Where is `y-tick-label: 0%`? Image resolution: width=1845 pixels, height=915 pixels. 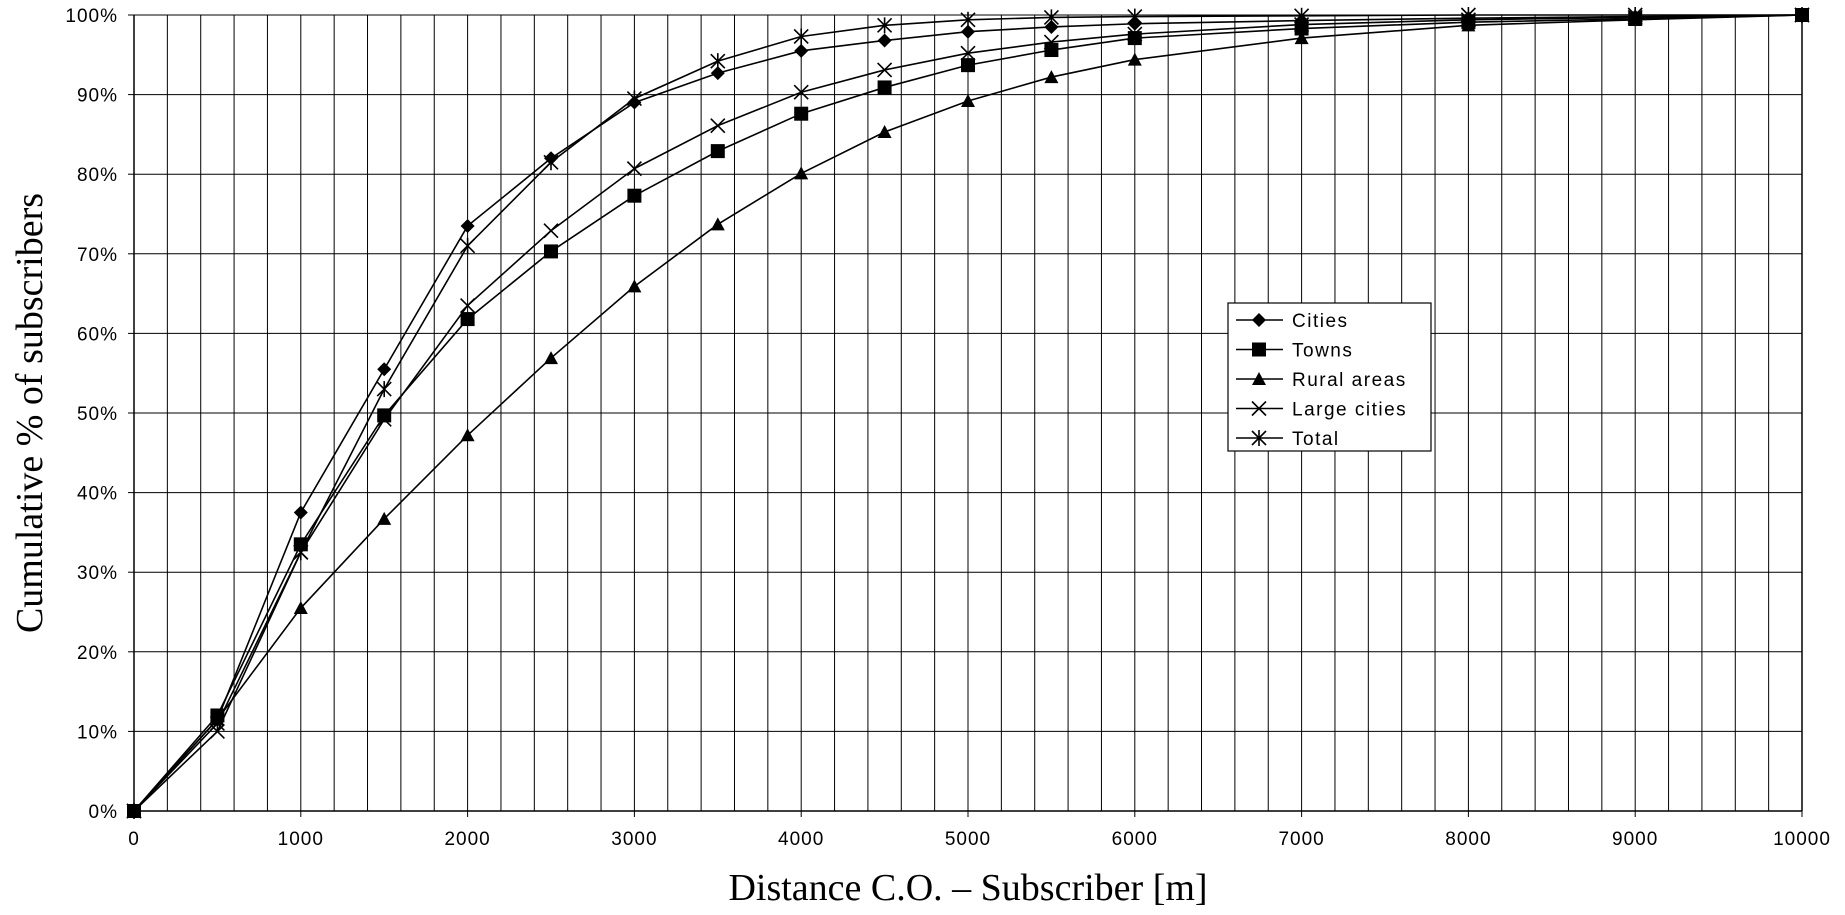
y-tick-label: 0% is located at coordinates (103, 812).